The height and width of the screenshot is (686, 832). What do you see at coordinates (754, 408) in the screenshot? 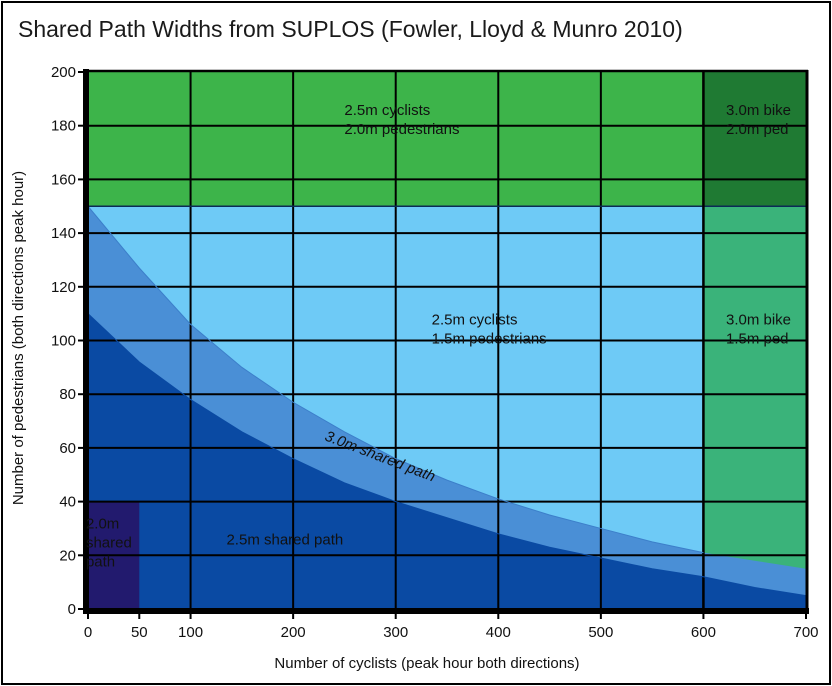
I see `region-teal` at bounding box center [754, 408].